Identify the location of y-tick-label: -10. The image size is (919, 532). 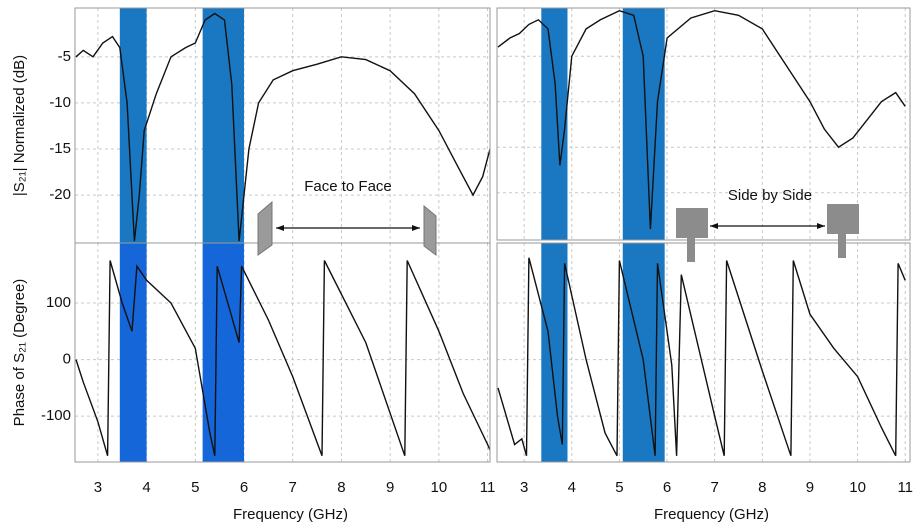
(60, 102).